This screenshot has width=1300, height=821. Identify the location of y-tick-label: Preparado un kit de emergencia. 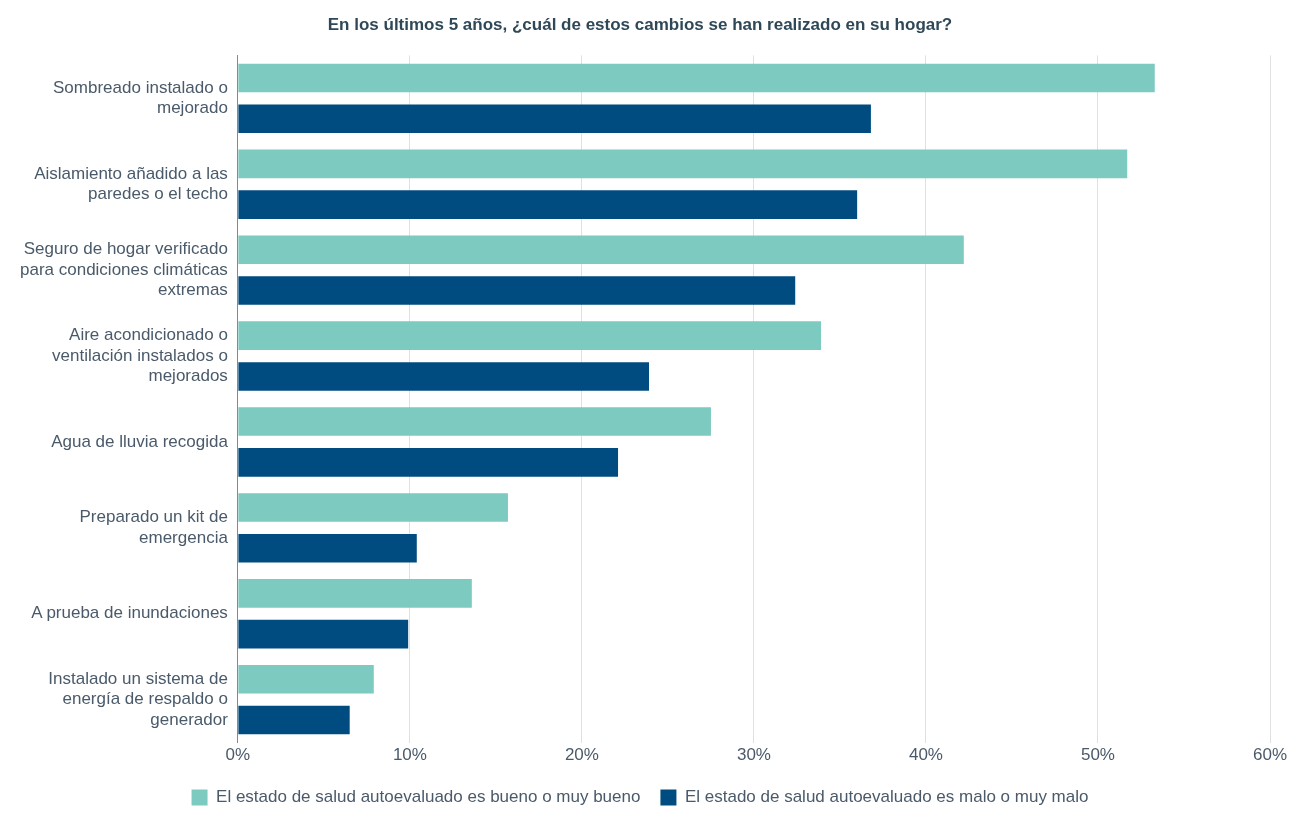
(154, 527).